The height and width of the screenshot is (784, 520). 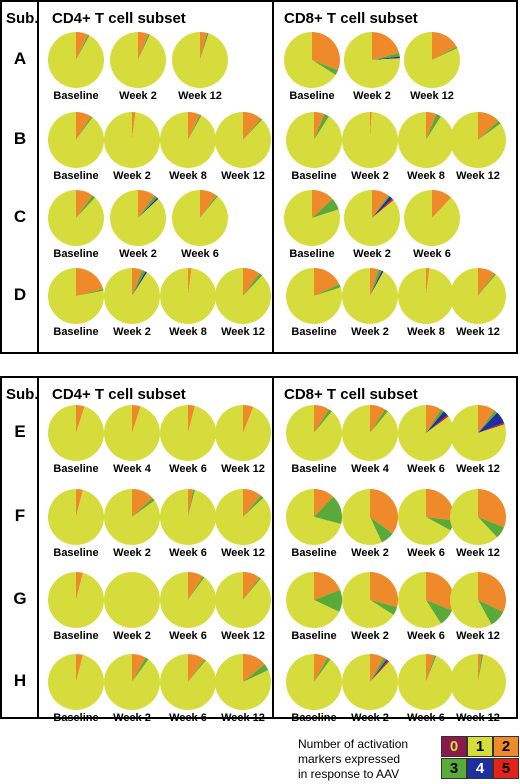 What do you see at coordinates (119, 18) in the screenshot?
I see `cd4-header: CD4+ T cell subset` at bounding box center [119, 18].